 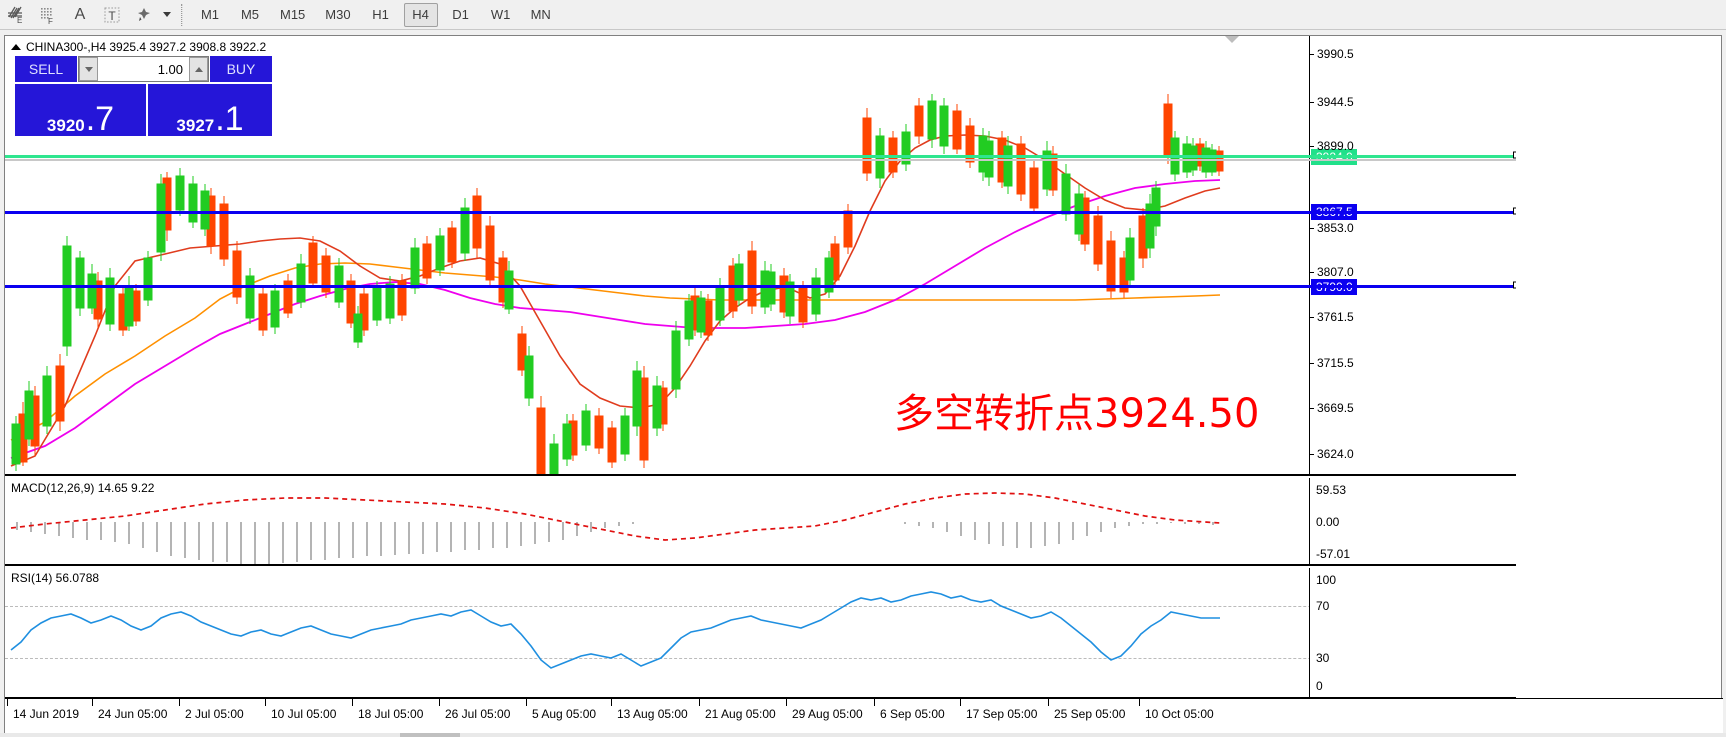 What do you see at coordinates (1176, 709) in the screenshot?
I see `time-tick: 10 Oct 05:00` at bounding box center [1176, 709].